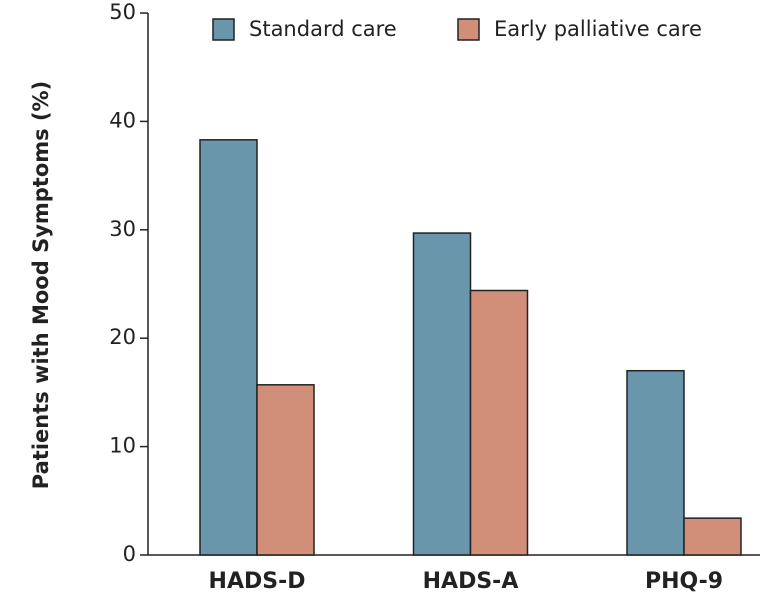 This screenshot has width=761, height=604. I want to click on x-tick-label: HADS-A, so click(471, 581).